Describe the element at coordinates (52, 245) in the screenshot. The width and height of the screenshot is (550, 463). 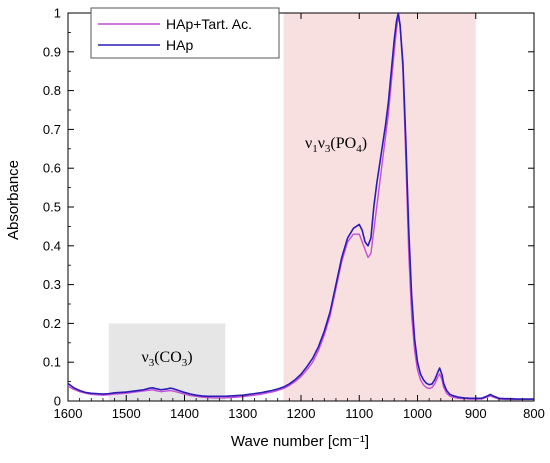
I see `y-tick-label-4: 0.4` at that location.